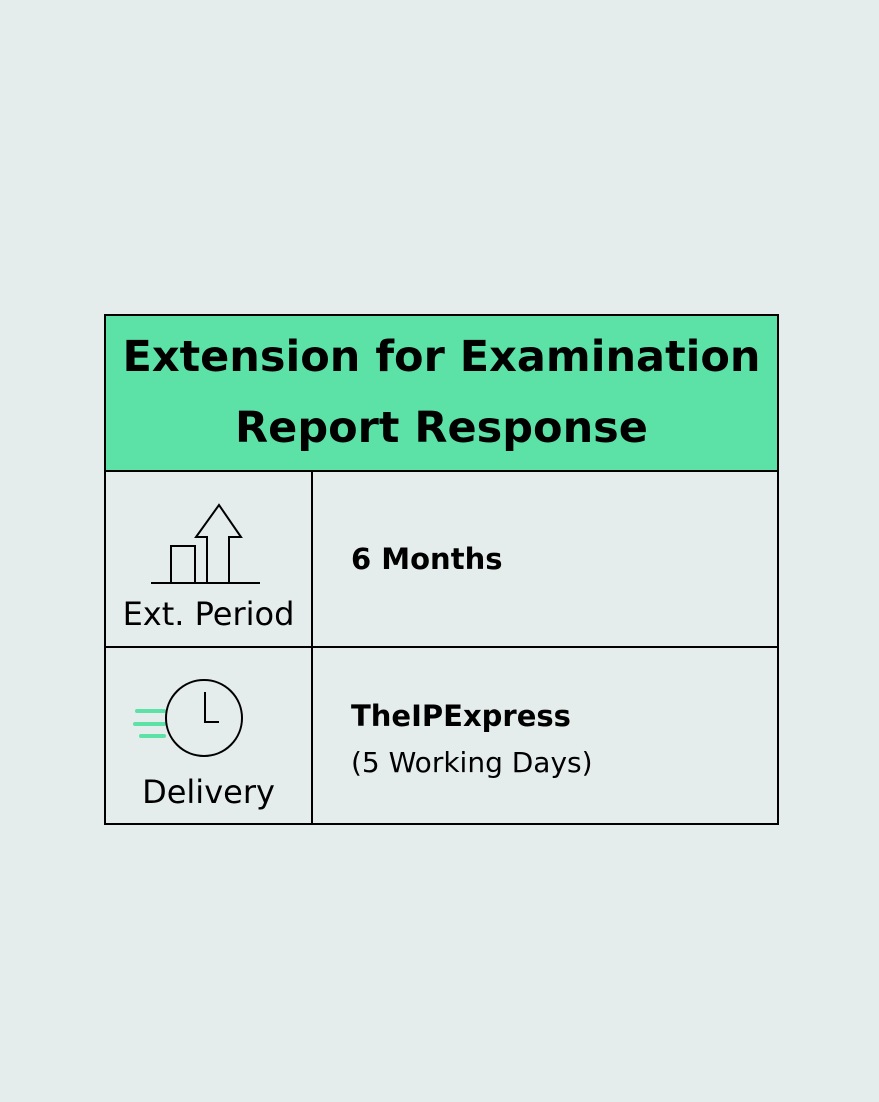 The image size is (879, 1102). I want to click on fast-clock-icon, so click(188, 718).